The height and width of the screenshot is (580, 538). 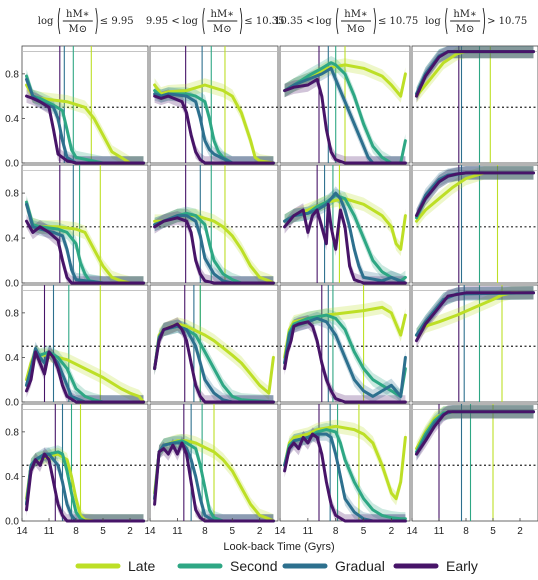 What do you see at coordinates (233, 531) in the screenshot?
I see `x-tick-label: 5` at bounding box center [233, 531].